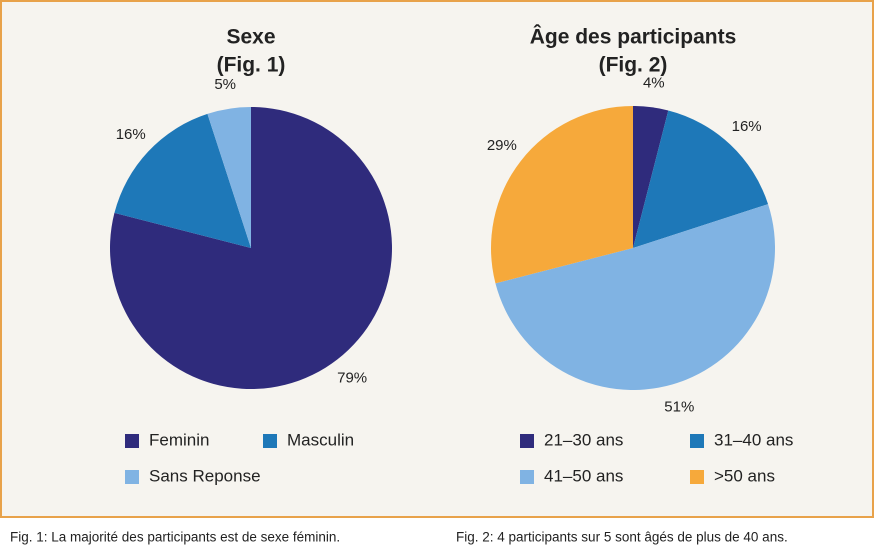  What do you see at coordinates (205, 475) in the screenshot?
I see `legend-label: Sans Reponse` at bounding box center [205, 475].